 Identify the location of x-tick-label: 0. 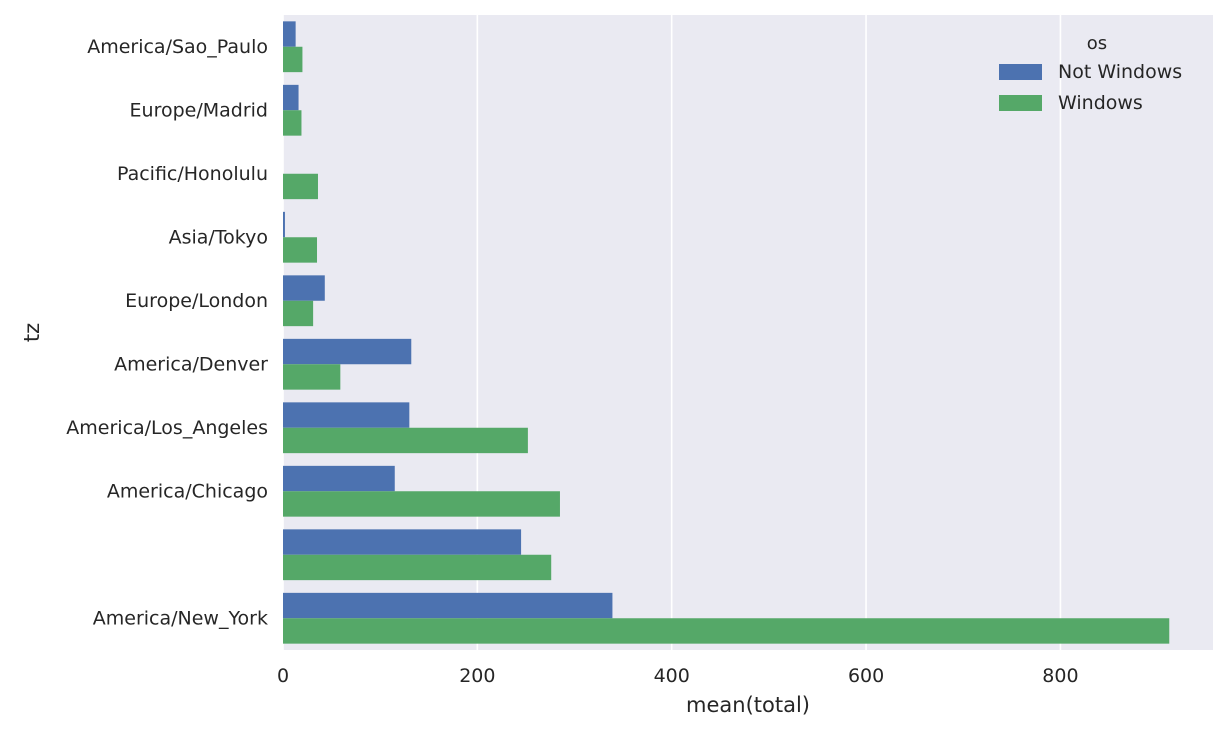
(283, 676).